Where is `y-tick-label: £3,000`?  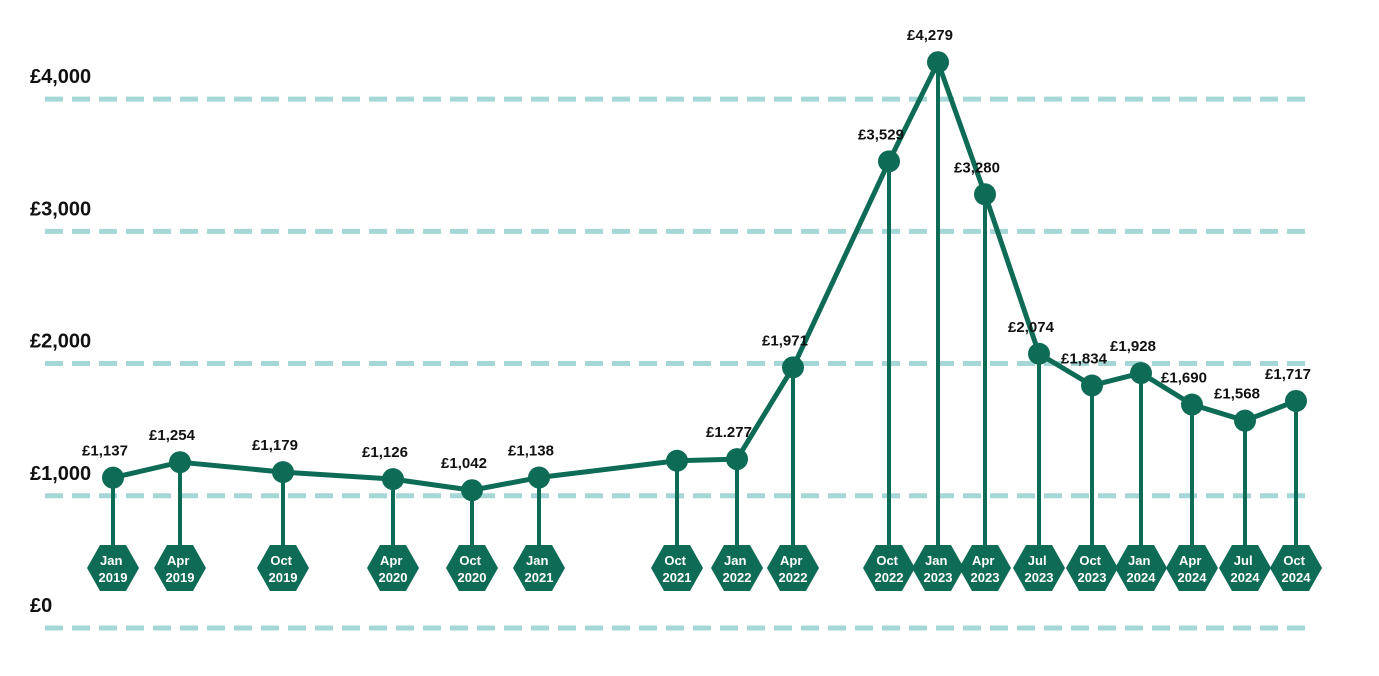 y-tick-label: £3,000 is located at coordinates (60, 209).